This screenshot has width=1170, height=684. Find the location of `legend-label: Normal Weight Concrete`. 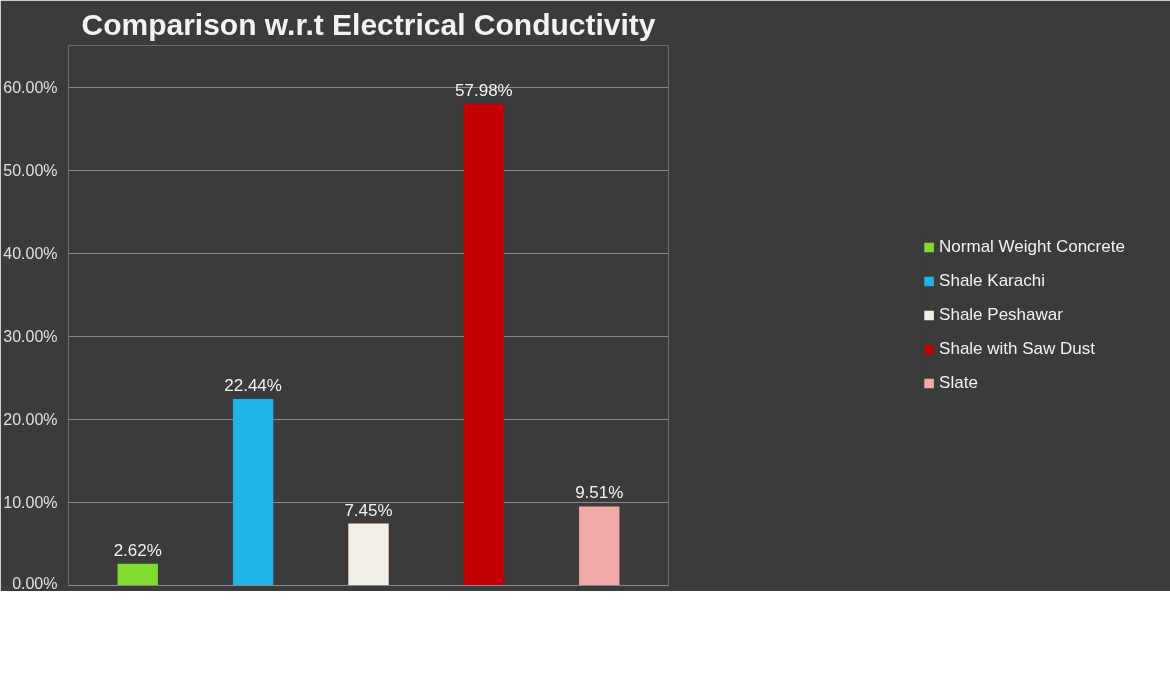

legend-label: Normal Weight Concrete is located at coordinates (1032, 247).